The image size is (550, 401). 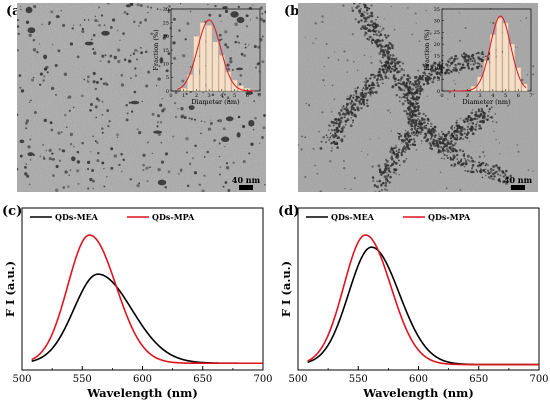 I want to click on x-tick-label: 500, so click(x=297, y=379).